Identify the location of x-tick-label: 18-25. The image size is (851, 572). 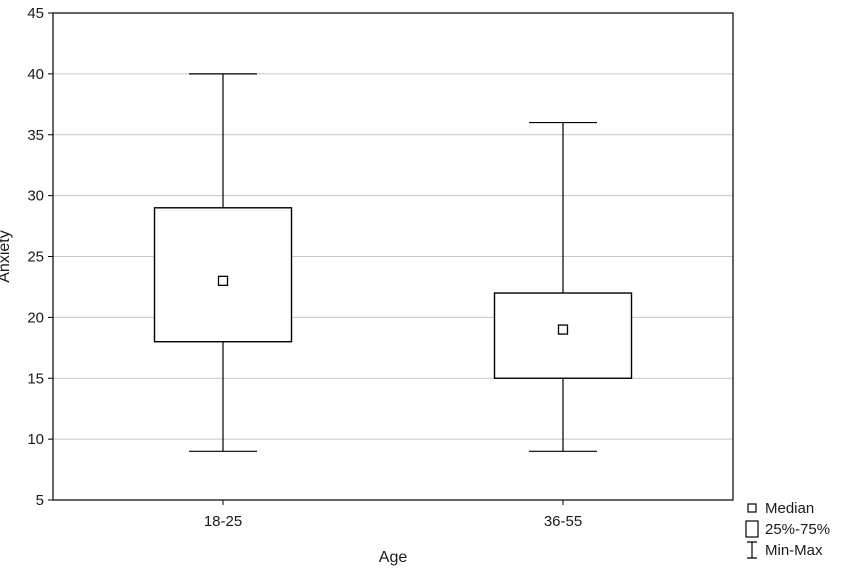
(223, 521).